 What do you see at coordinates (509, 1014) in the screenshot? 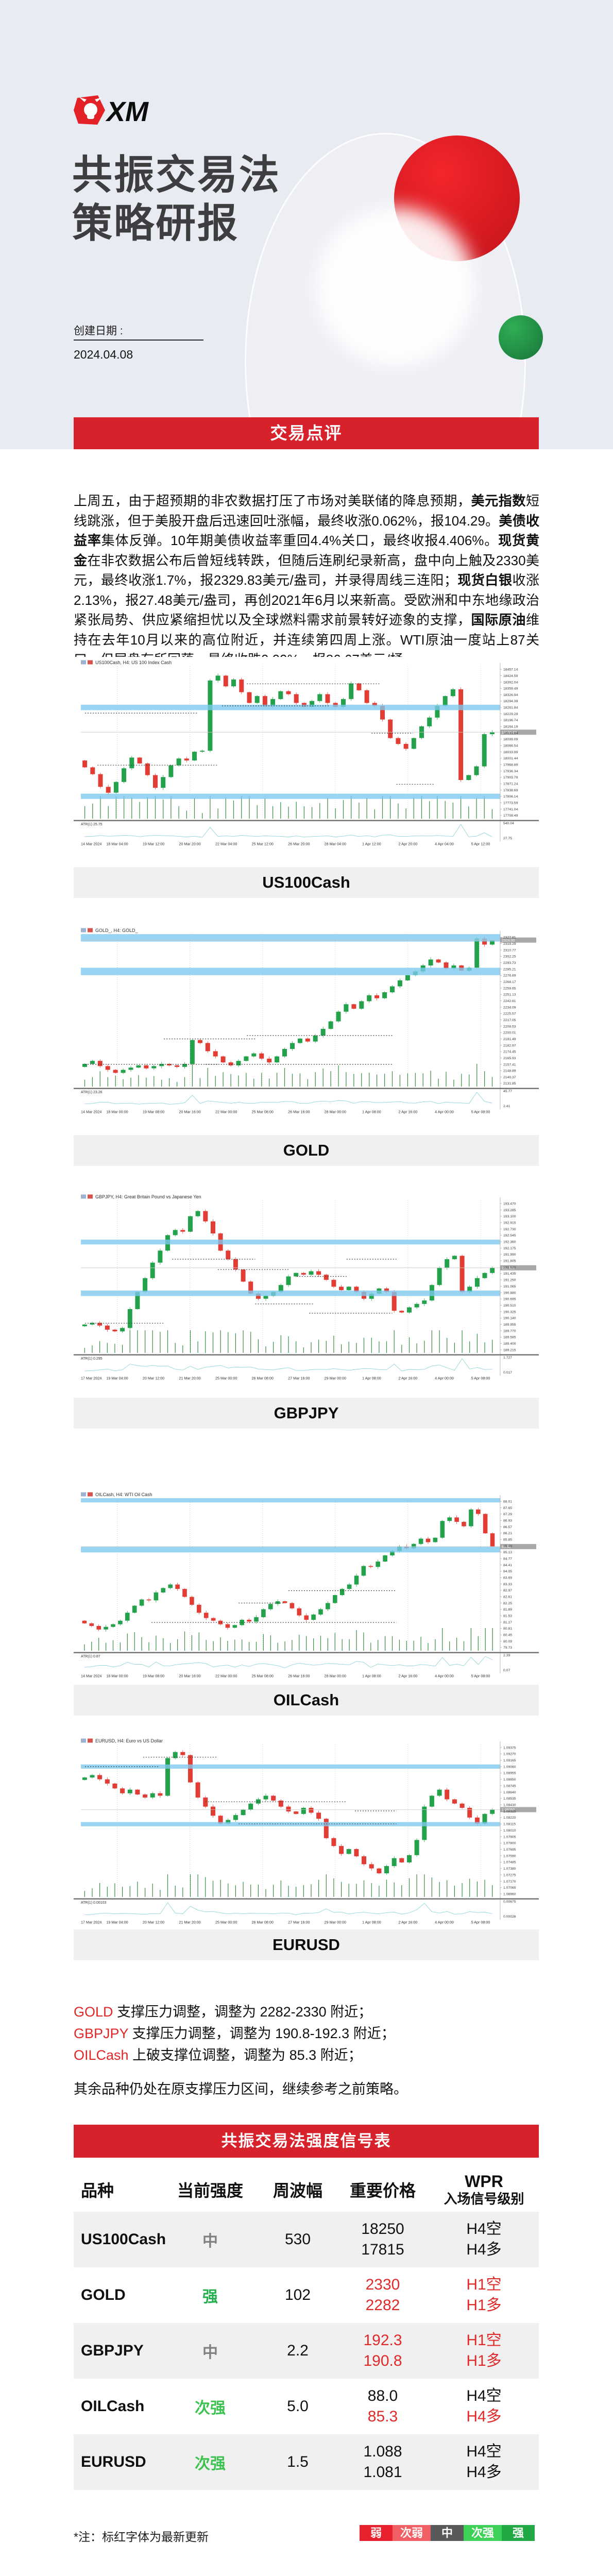
I see `svg-text: 2225.57` at bounding box center [509, 1014].